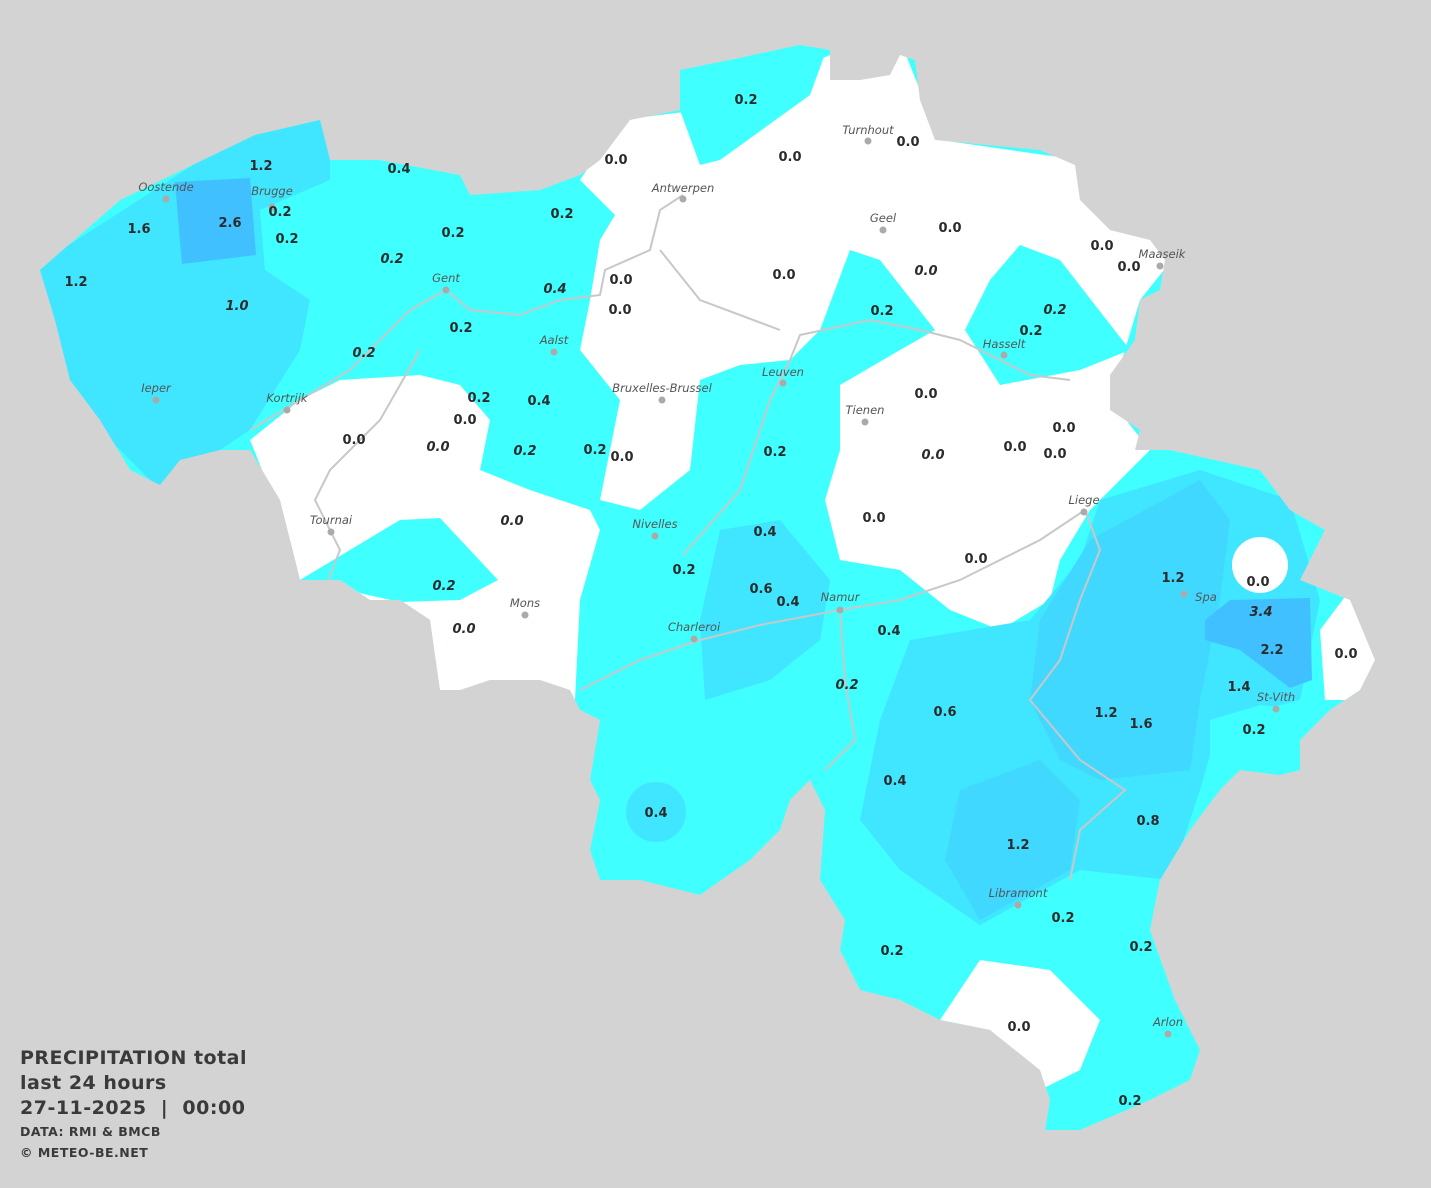 This screenshot has height=1188, width=1431. I want to click on city-label: Bruxelles-Brussel, so click(662, 388).